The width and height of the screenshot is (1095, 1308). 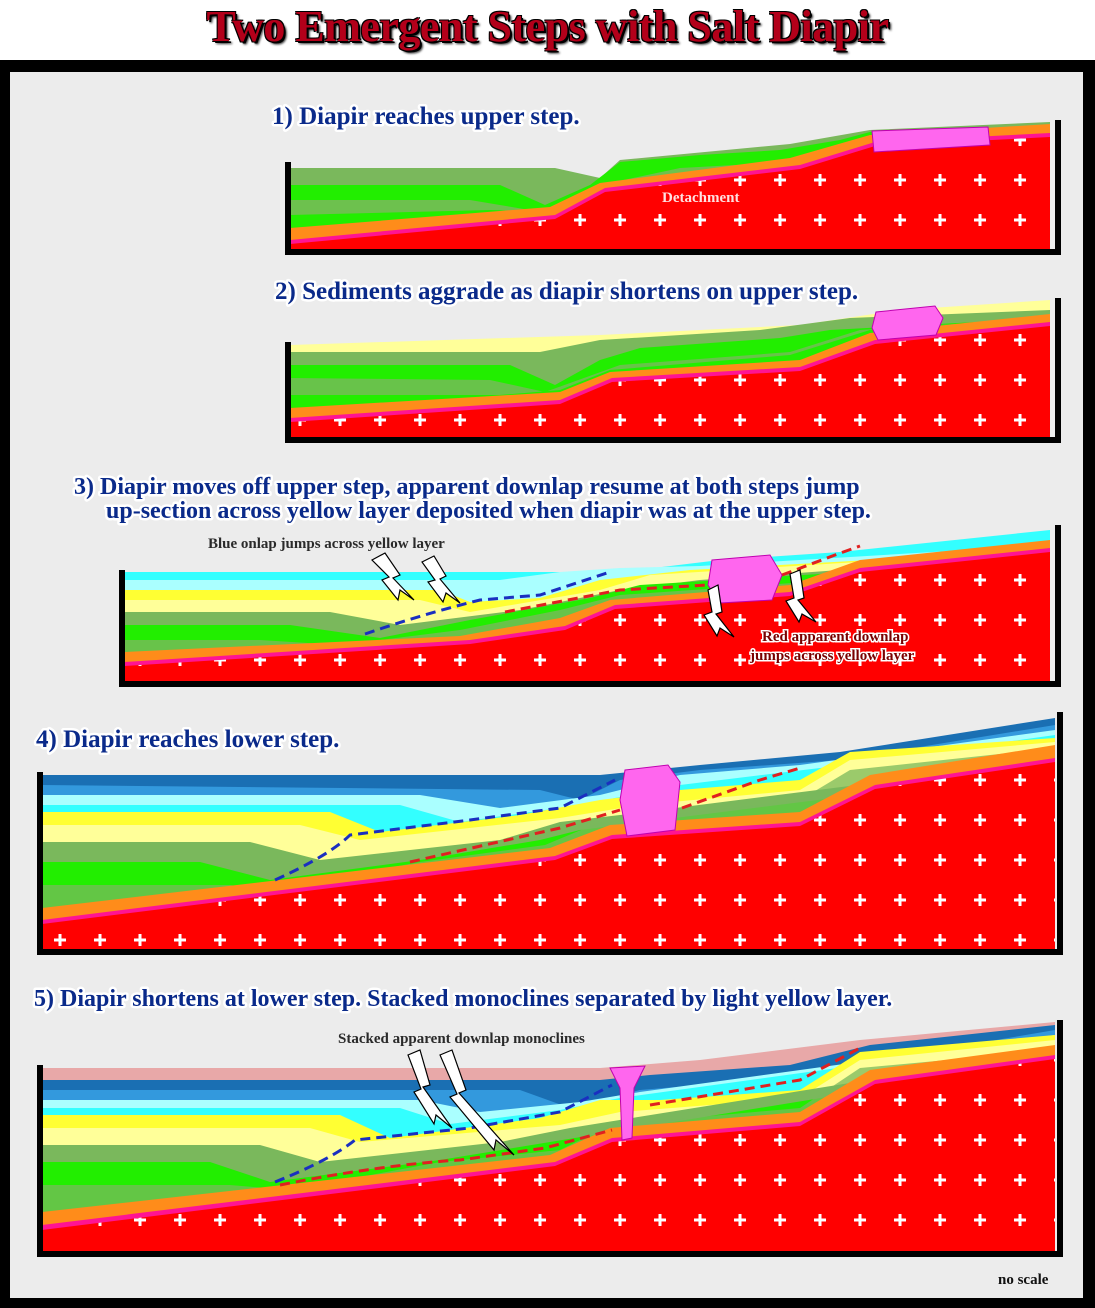 What do you see at coordinates (627, 1103) in the screenshot?
I see `panel-5-diapir` at bounding box center [627, 1103].